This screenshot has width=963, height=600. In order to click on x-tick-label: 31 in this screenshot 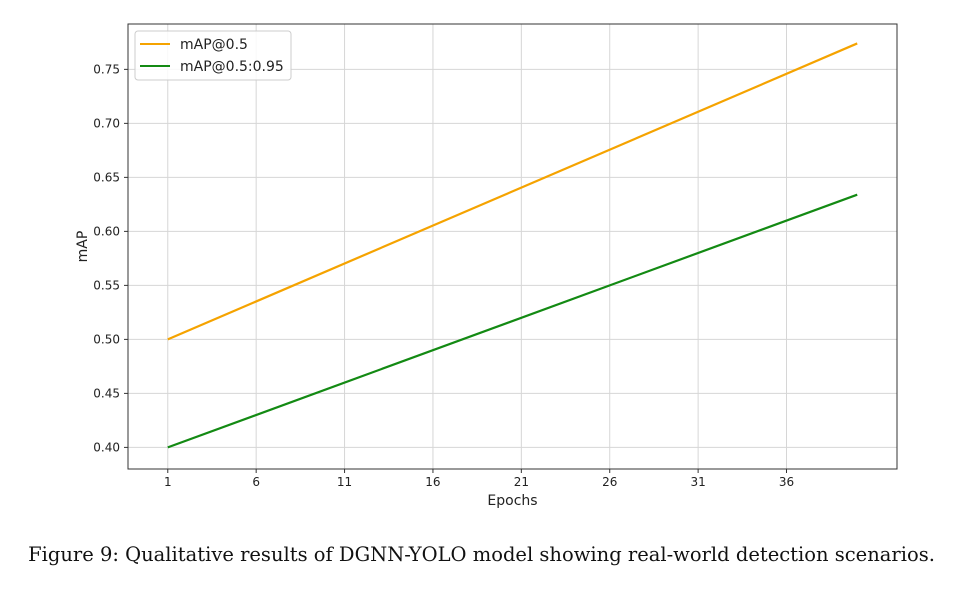, I will do `click(697, 482)`.